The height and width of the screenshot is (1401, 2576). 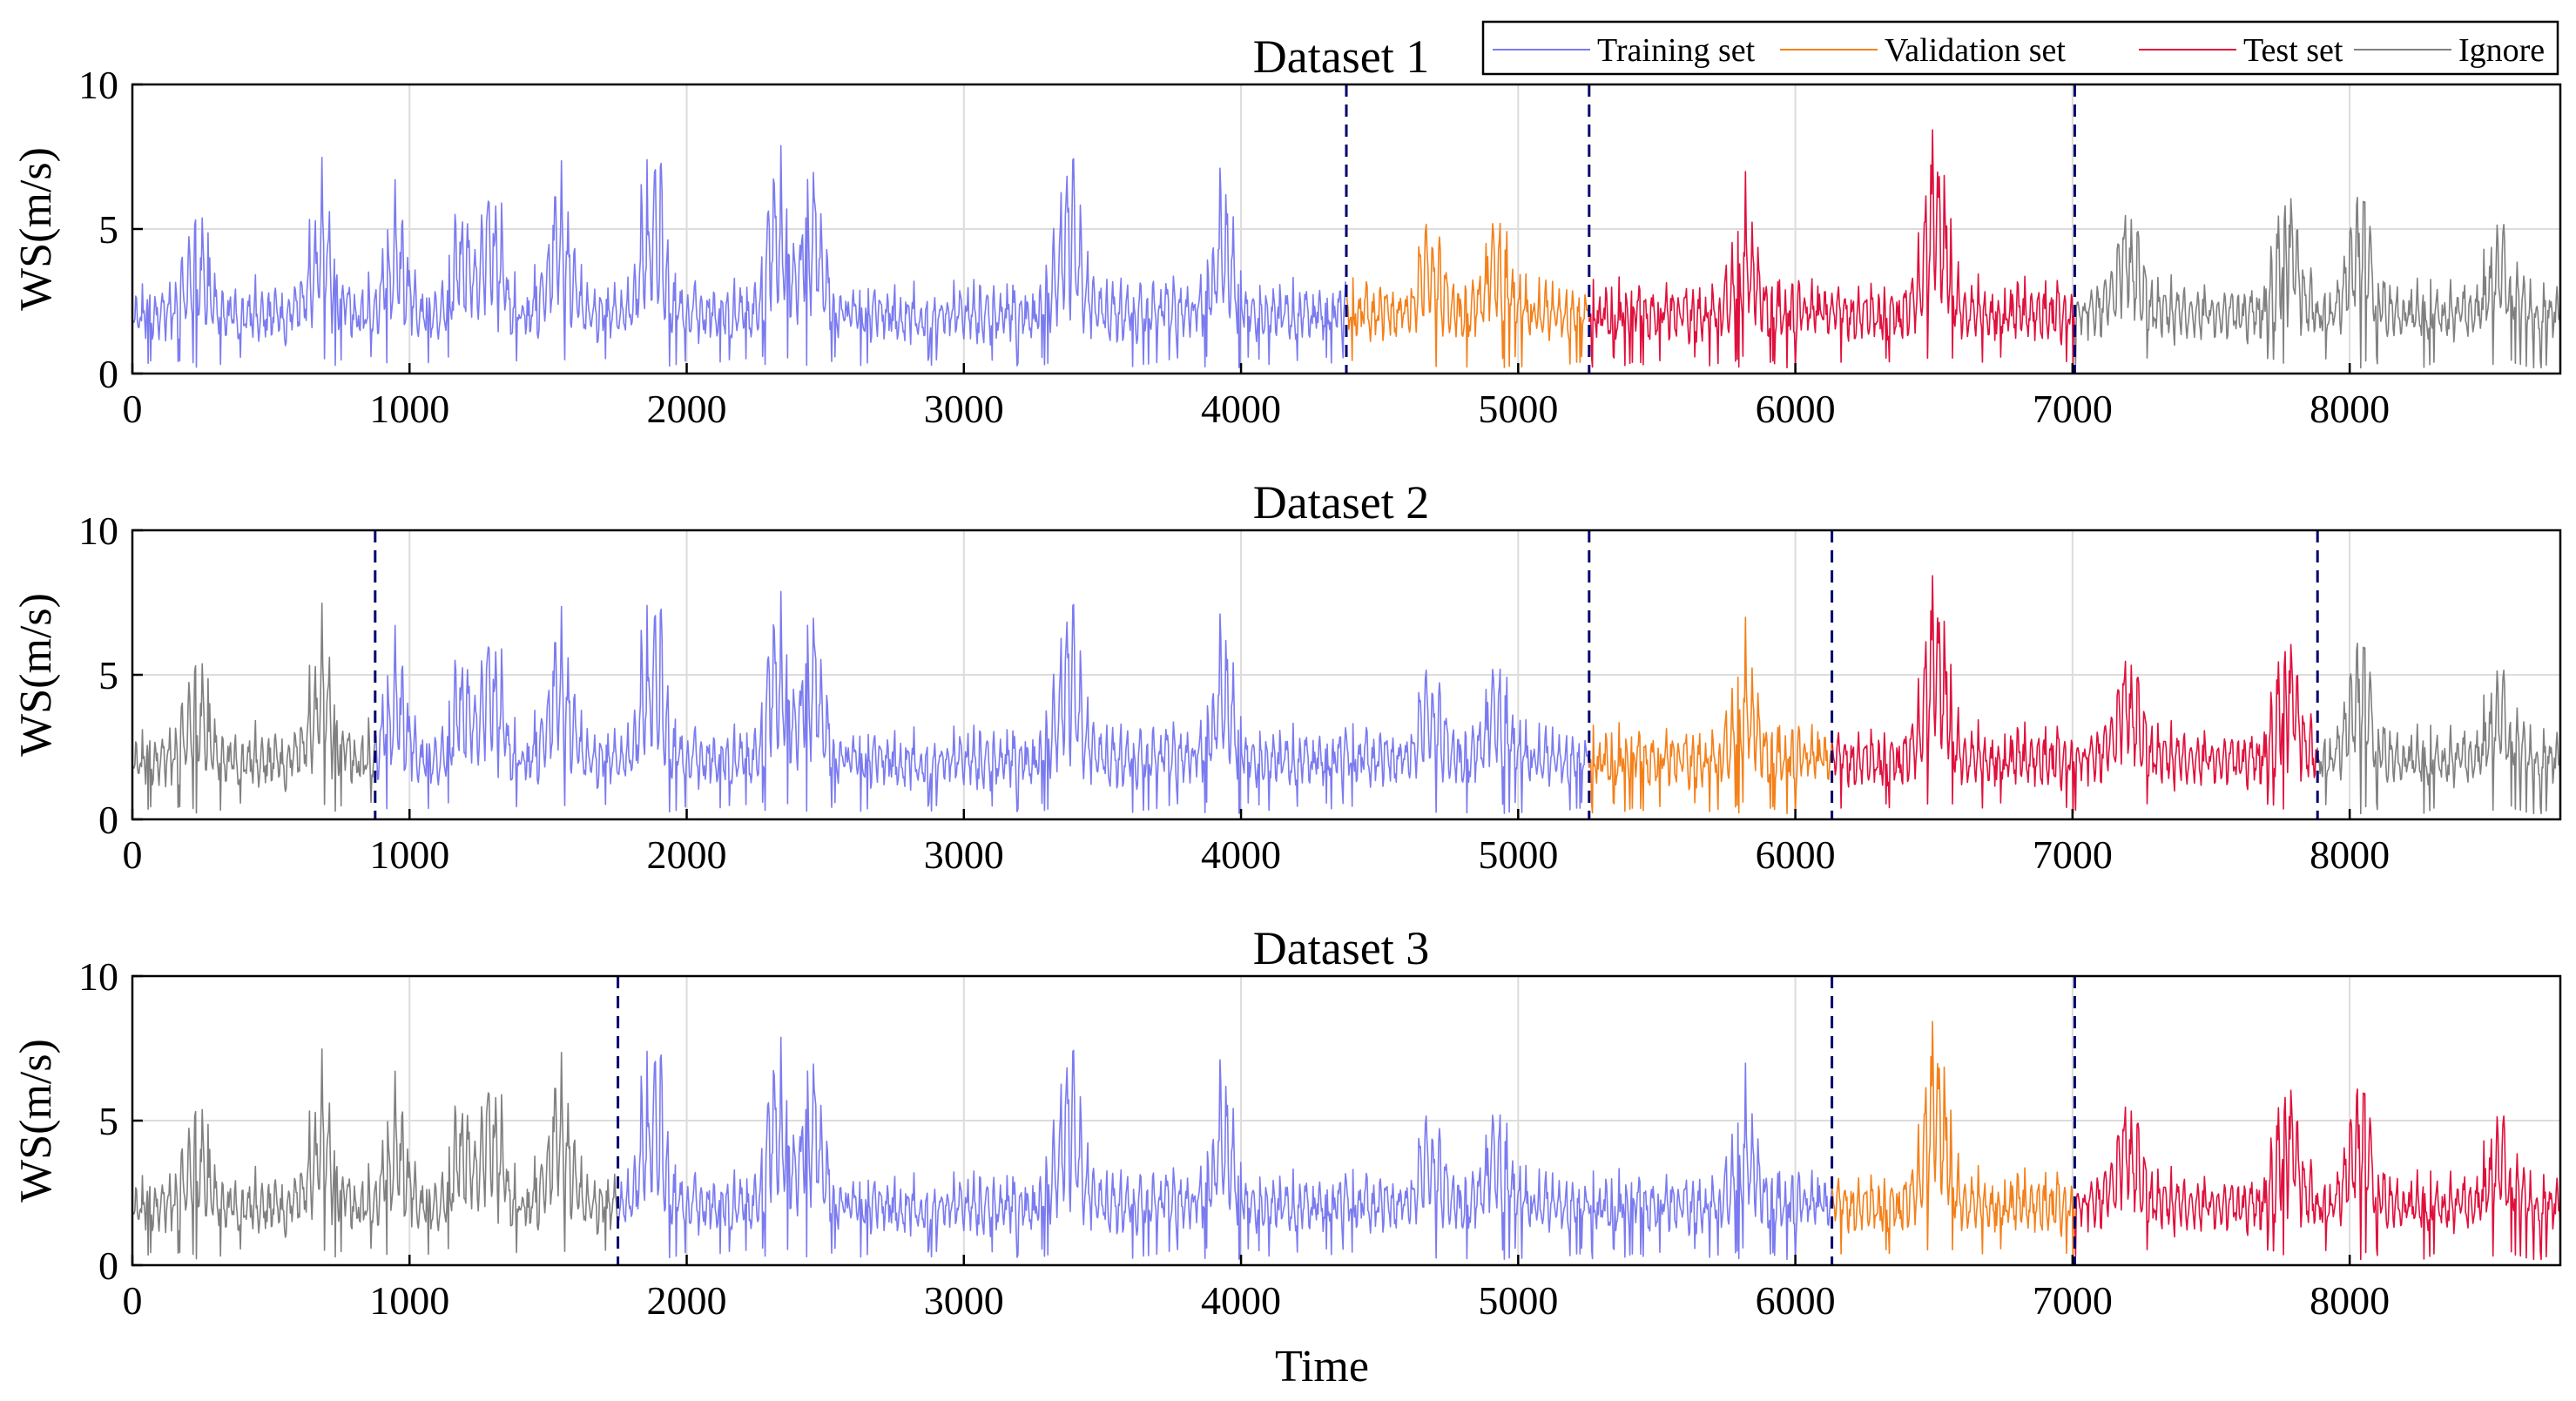 What do you see at coordinates (1976, 50) in the screenshot?
I see `validation-legend-label: Validation set` at bounding box center [1976, 50].